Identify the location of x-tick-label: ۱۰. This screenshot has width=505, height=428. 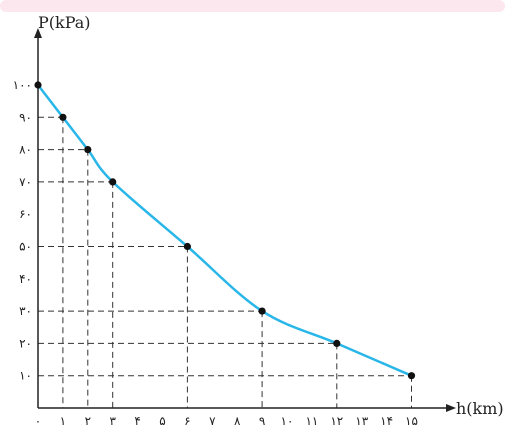
(287, 421).